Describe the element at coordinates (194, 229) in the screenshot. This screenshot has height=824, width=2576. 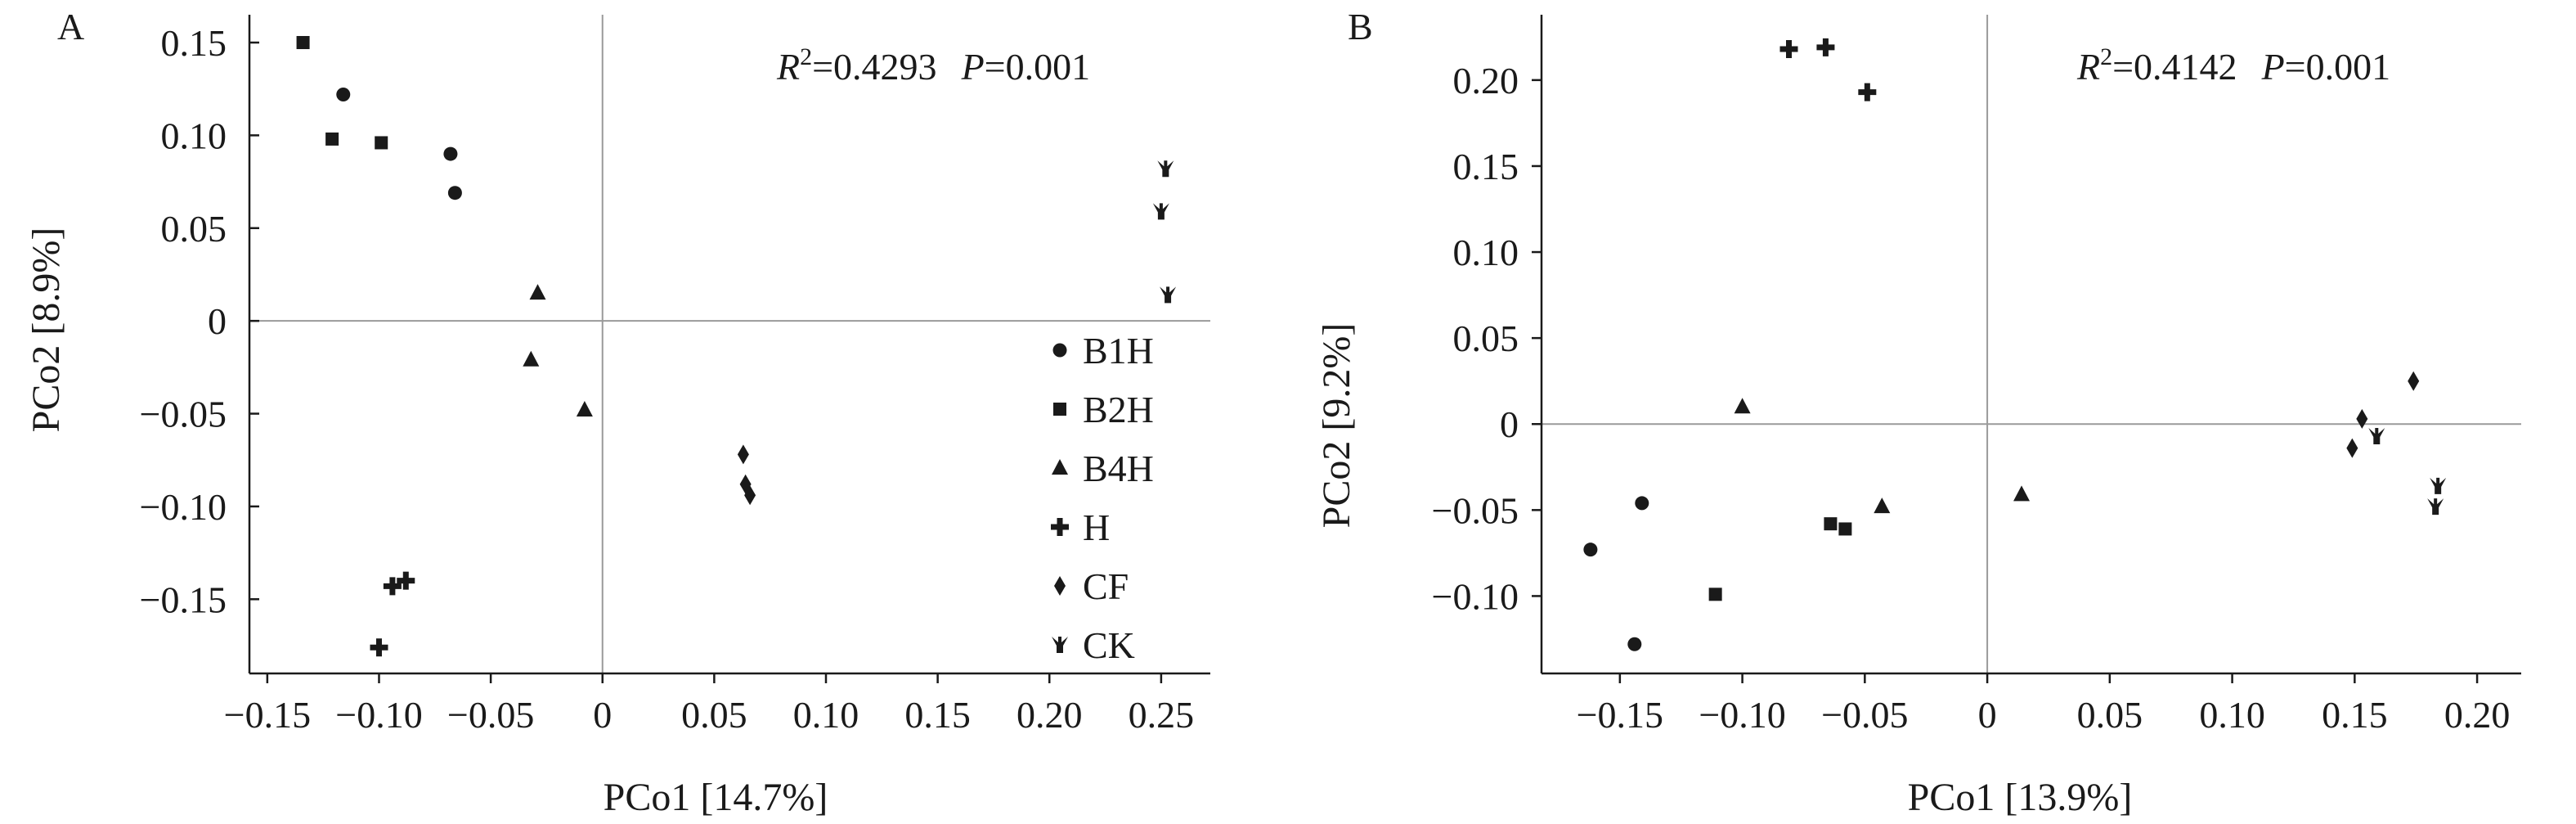
I see `panel-a-y-tick-label: 0.05` at that location.